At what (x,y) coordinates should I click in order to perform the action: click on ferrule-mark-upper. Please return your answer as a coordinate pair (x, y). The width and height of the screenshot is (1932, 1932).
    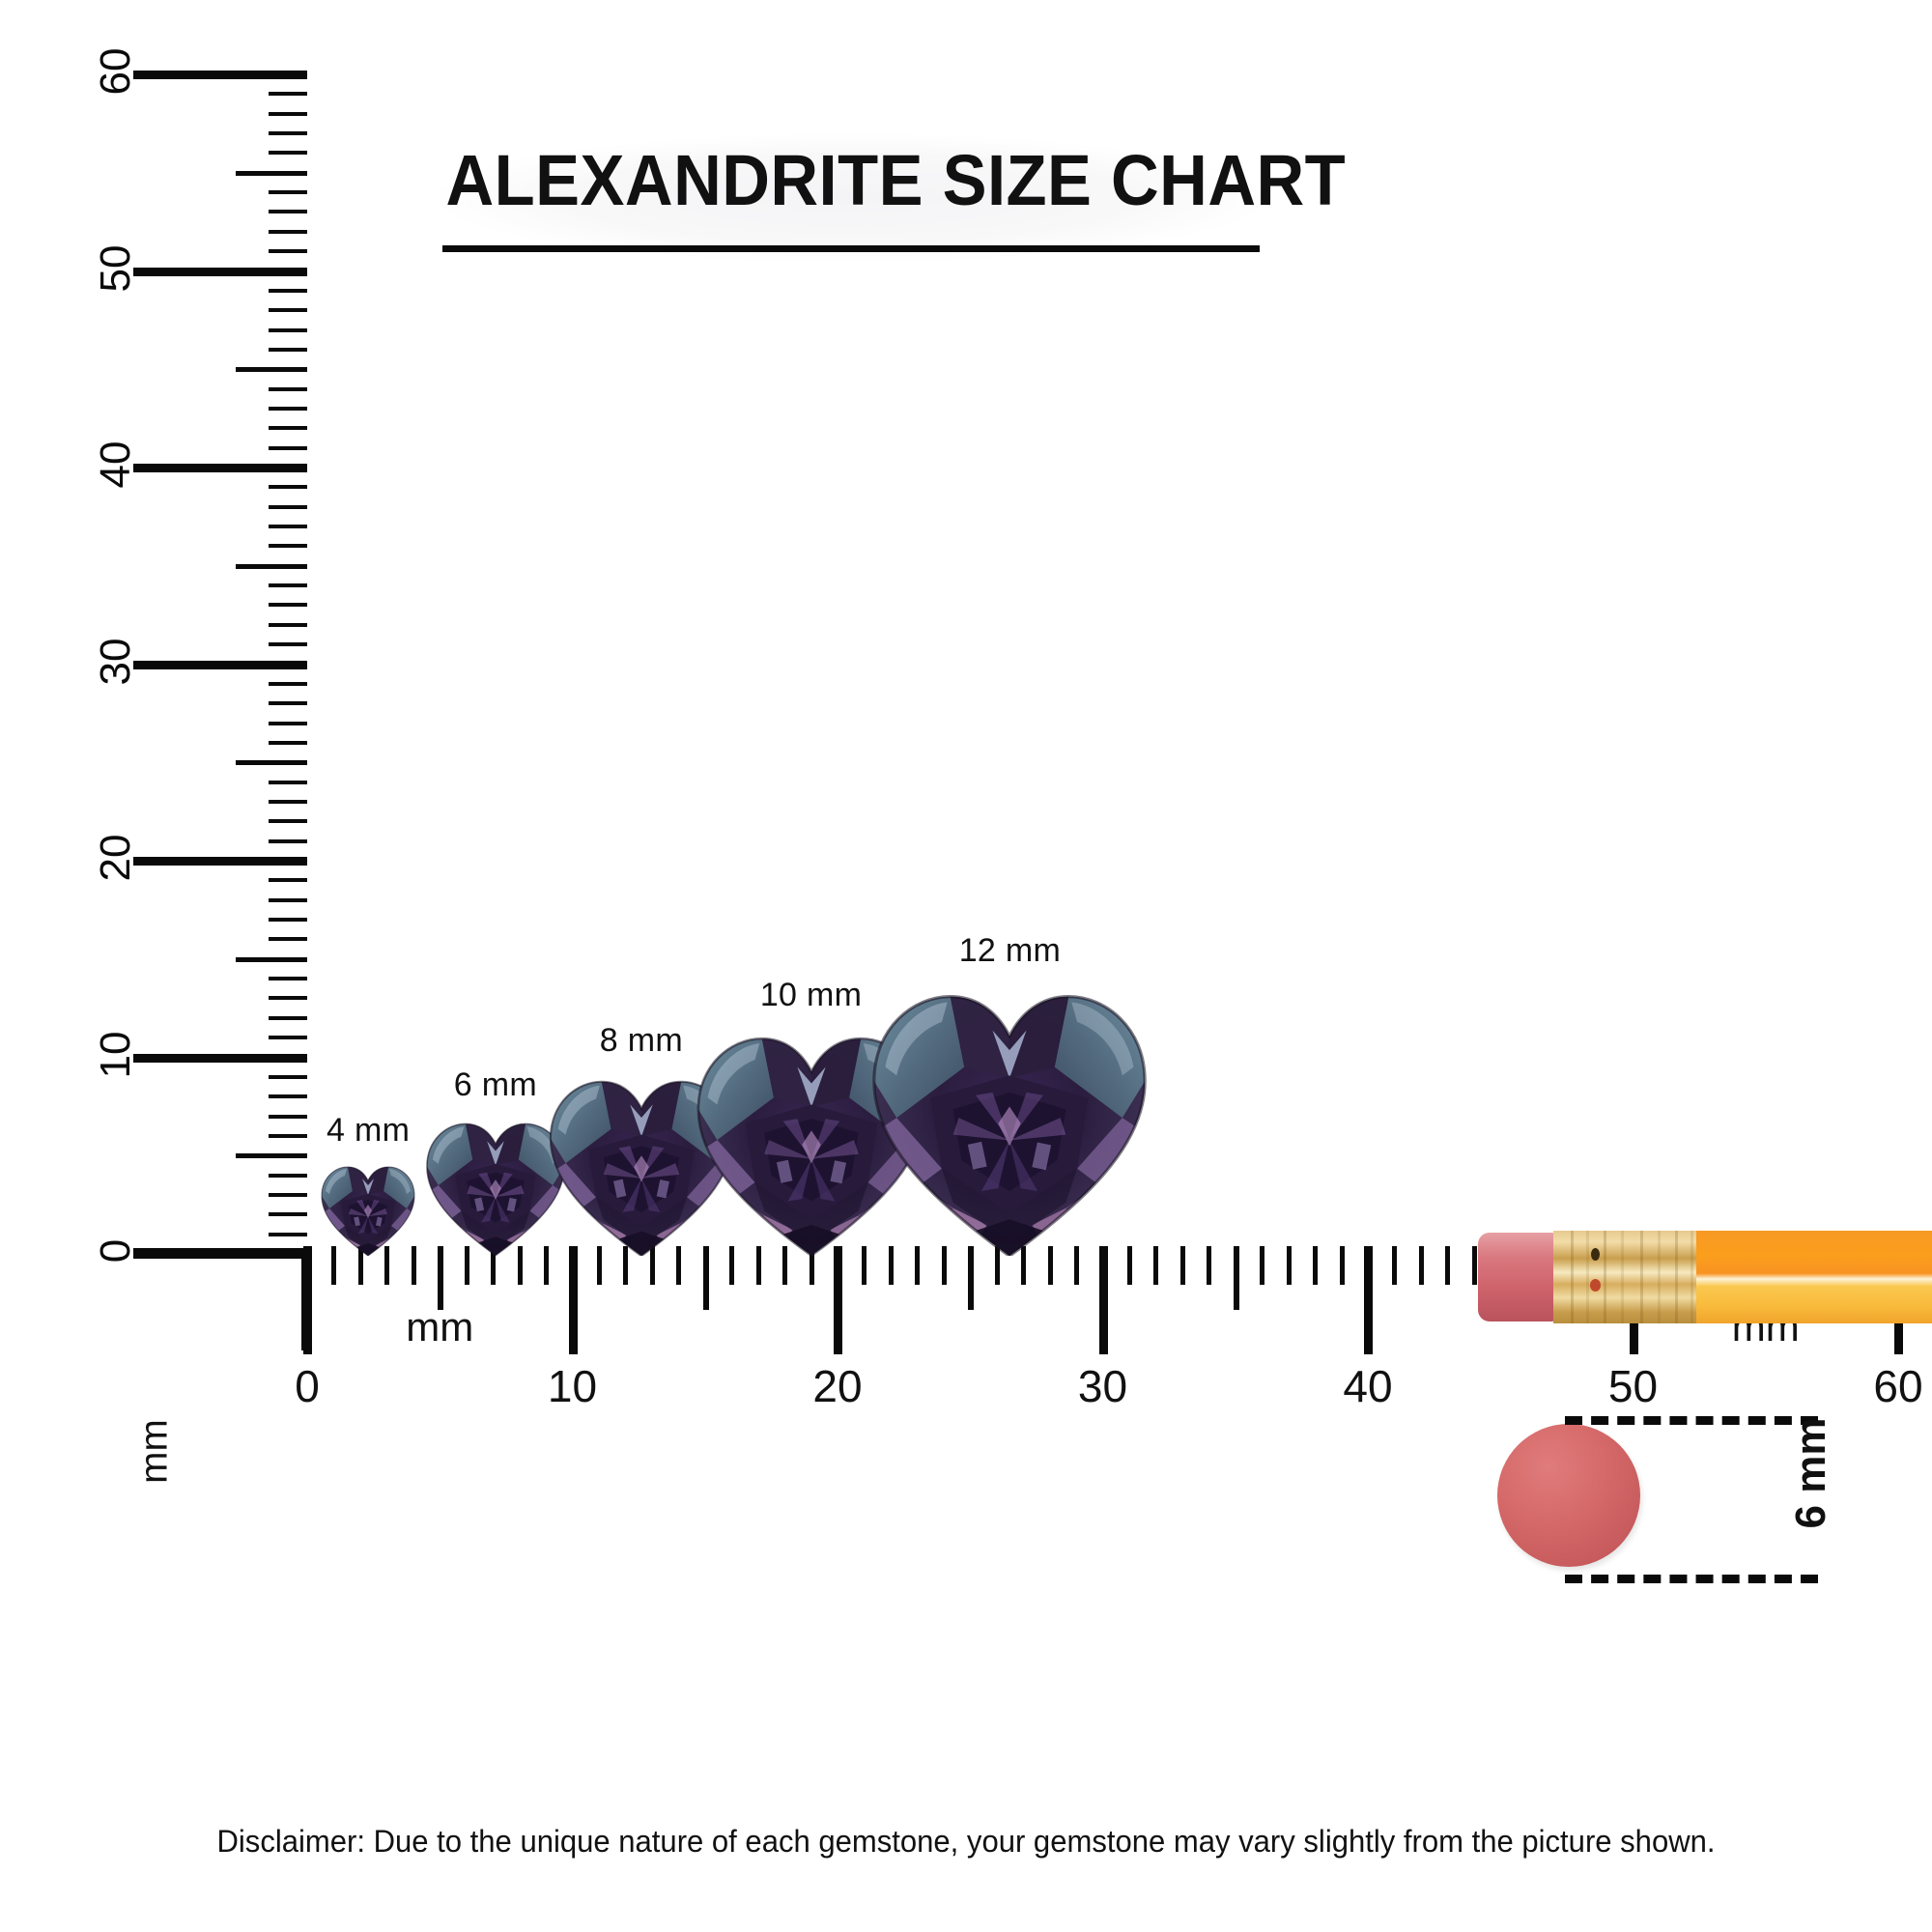
    Looking at the image, I should click on (1595, 1254).